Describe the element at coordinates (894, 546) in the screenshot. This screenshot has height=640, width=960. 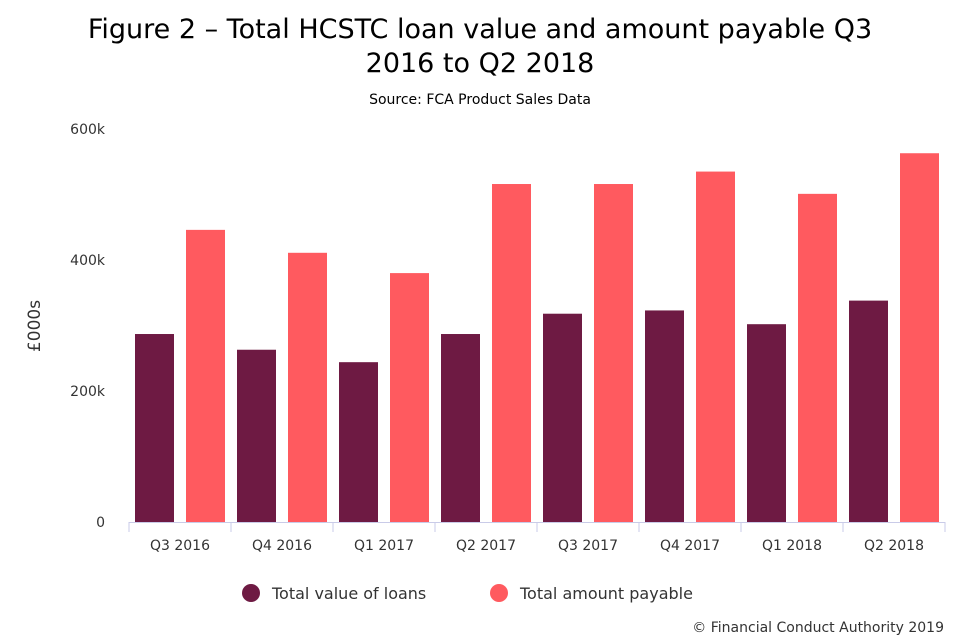
I see `x-tick-label: Q2 2018` at that location.